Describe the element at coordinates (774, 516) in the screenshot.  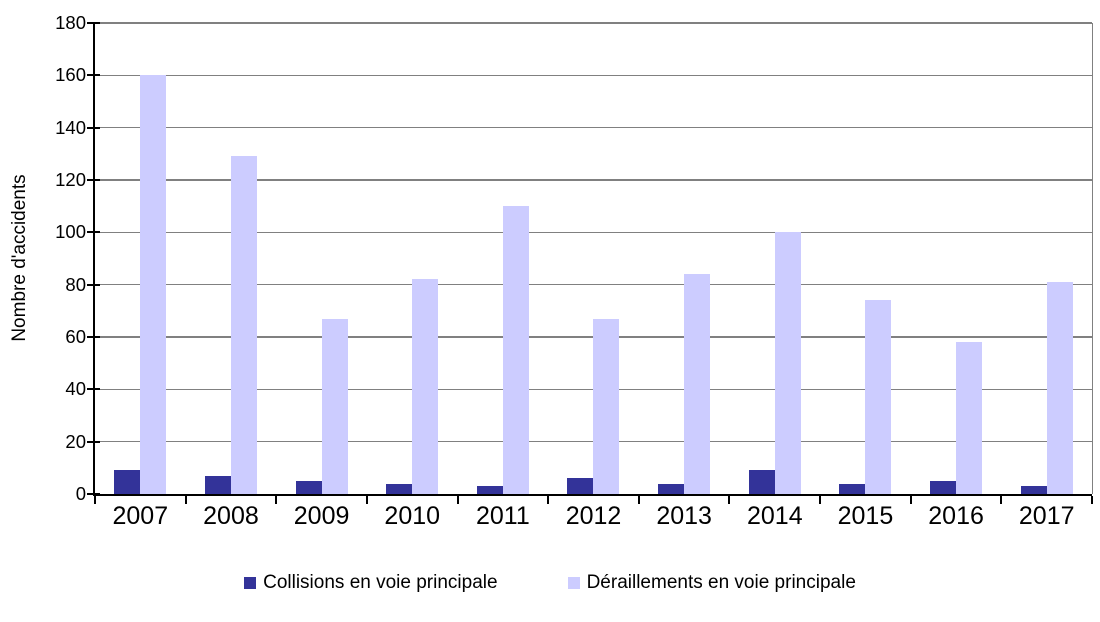
I see `x-axis-category-label: 2014` at that location.